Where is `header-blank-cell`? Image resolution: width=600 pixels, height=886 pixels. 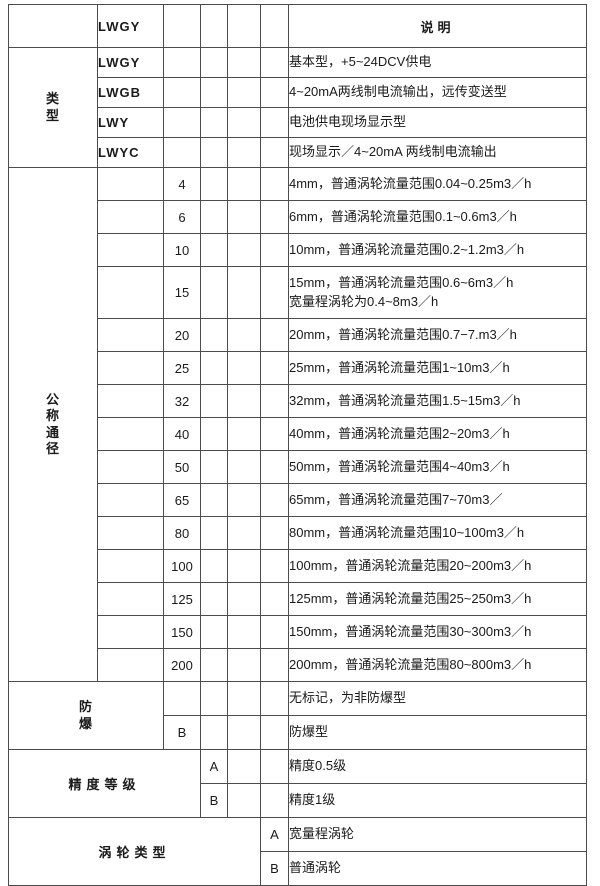 header-blank-cell is located at coordinates (53, 26).